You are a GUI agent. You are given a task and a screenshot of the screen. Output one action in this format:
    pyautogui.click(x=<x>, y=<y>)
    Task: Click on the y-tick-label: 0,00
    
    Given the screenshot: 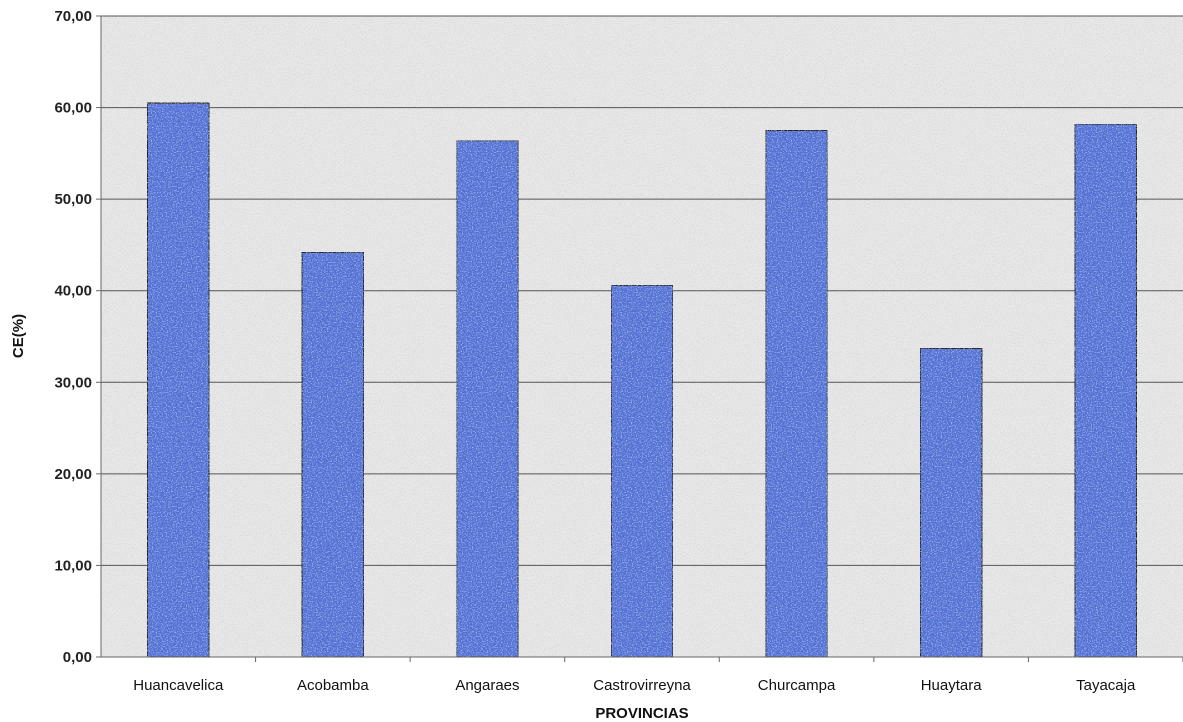 What is the action you would take?
    pyautogui.click(x=77, y=657)
    